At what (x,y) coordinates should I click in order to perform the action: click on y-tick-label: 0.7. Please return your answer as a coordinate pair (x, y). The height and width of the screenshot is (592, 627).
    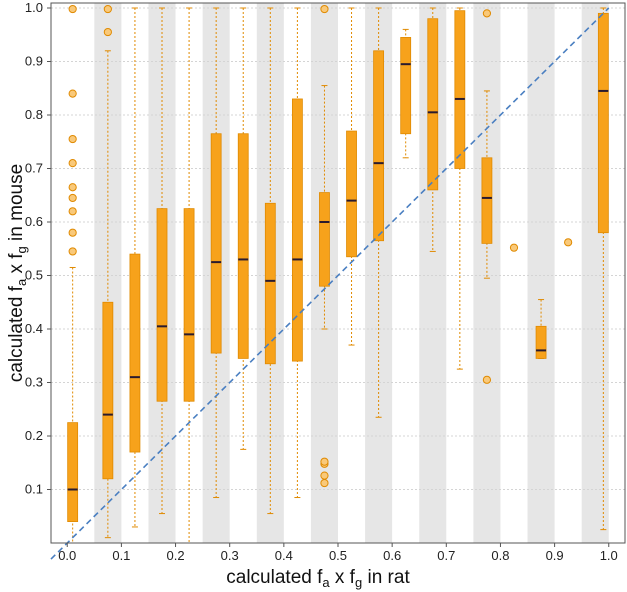
    Looking at the image, I should click on (34, 168).